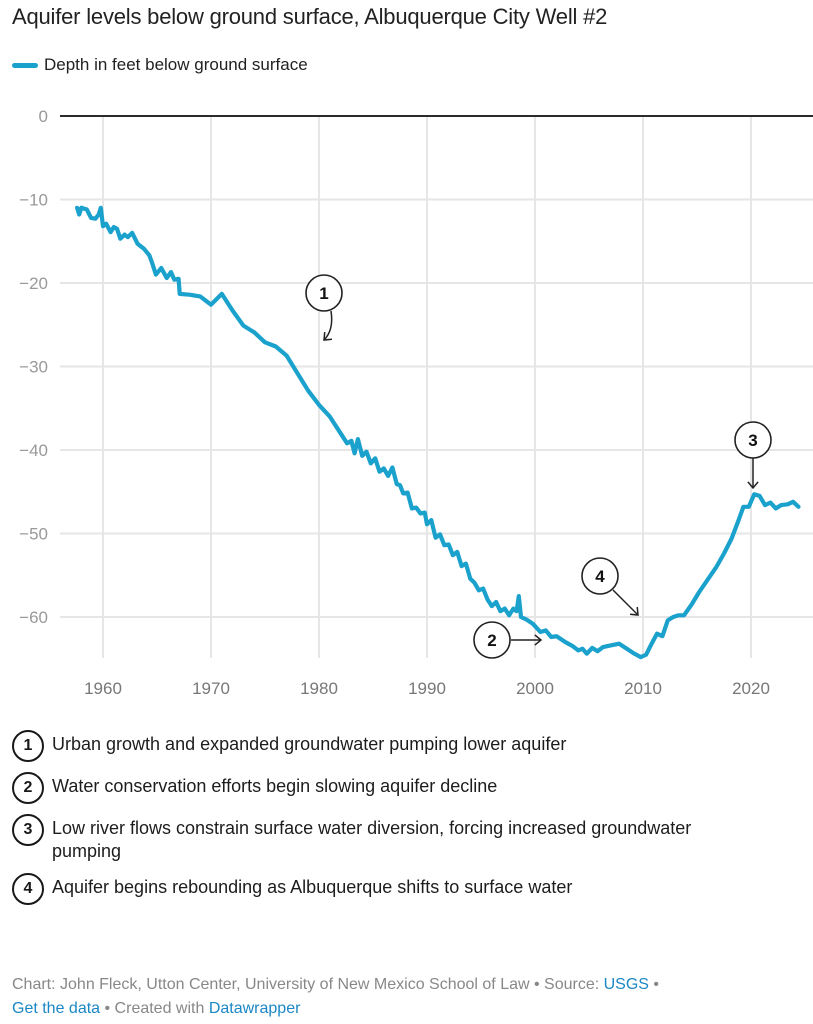  What do you see at coordinates (33, 450) in the screenshot?
I see `y-tick-label: −40` at bounding box center [33, 450].